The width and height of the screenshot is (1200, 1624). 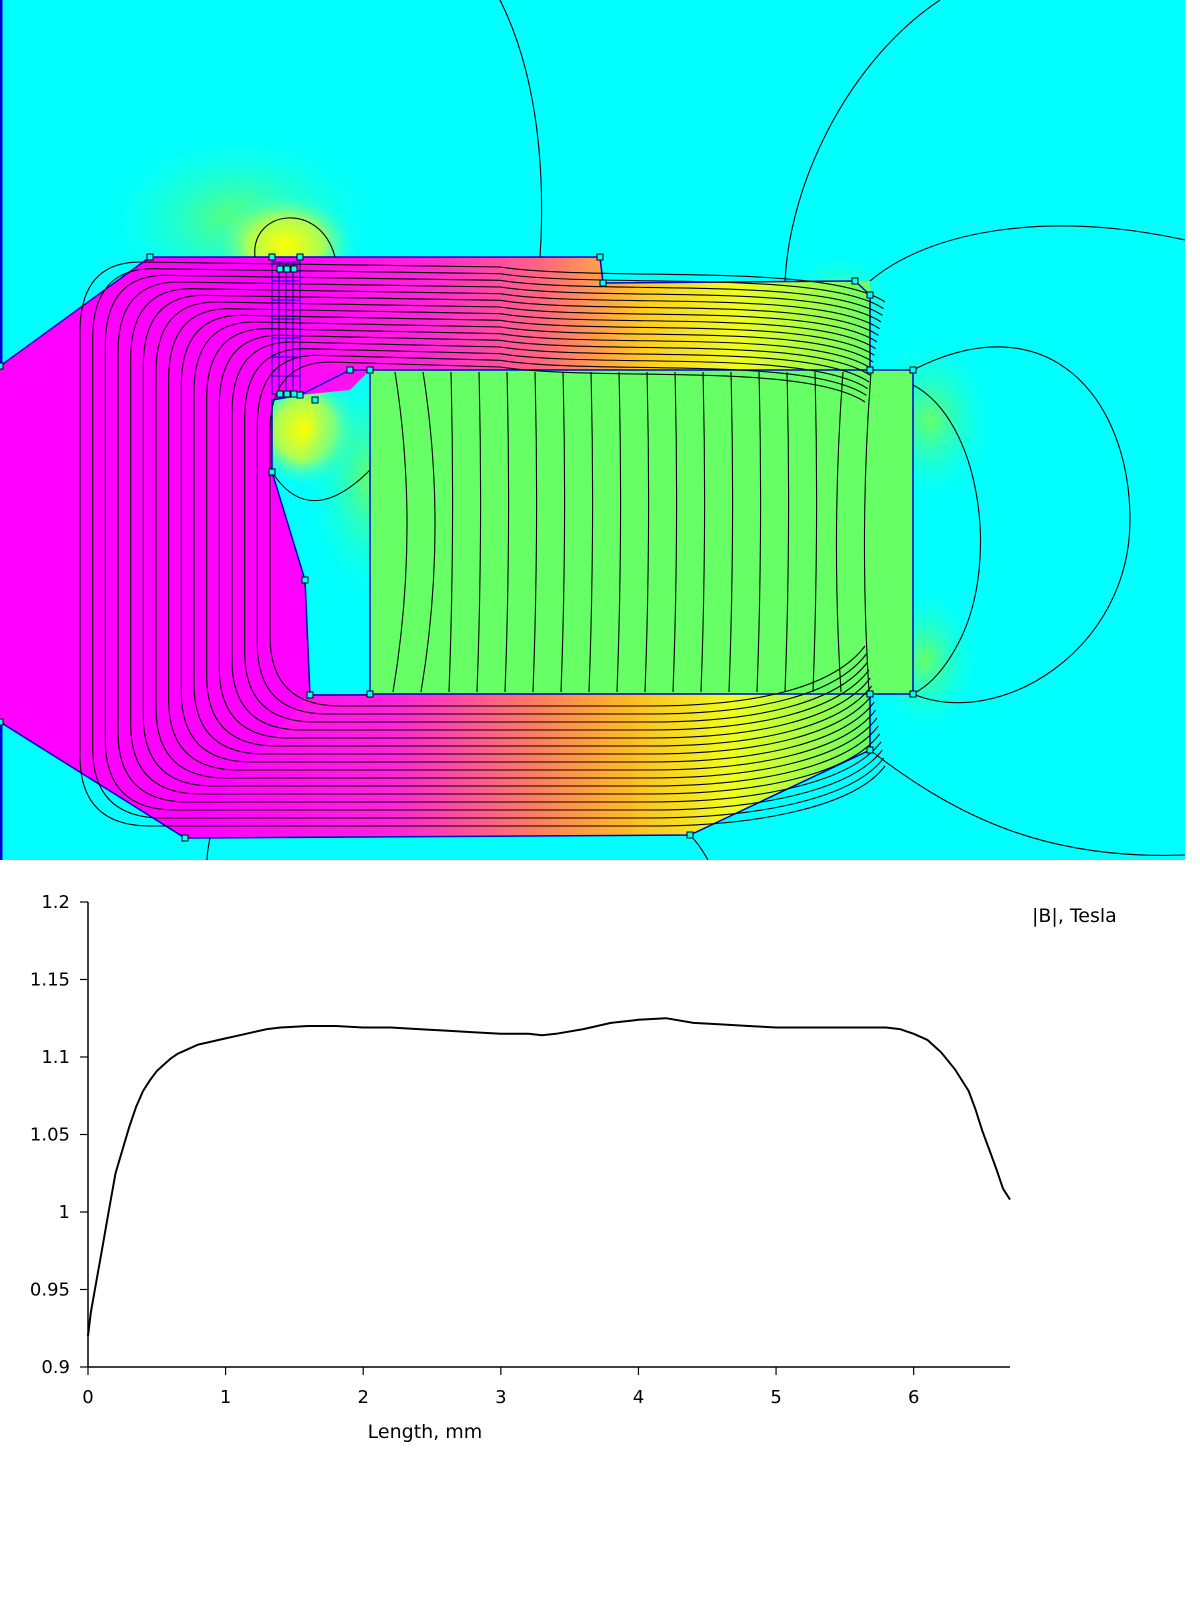 I want to click on x-axis-title: Length, mm, so click(x=425, y=1432).